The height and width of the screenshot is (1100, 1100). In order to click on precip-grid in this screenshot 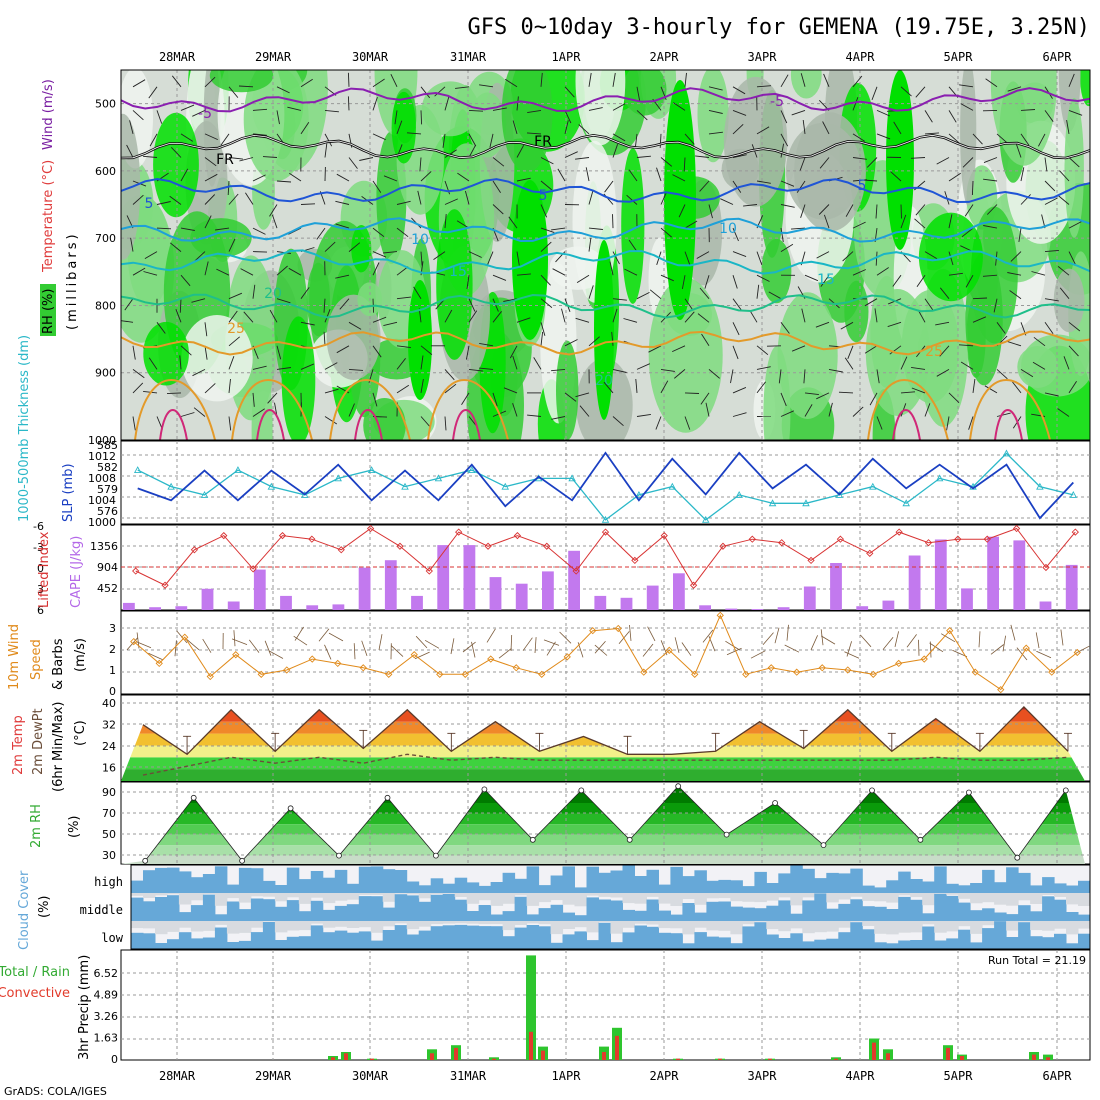, I will do `click(605, 1005)`.